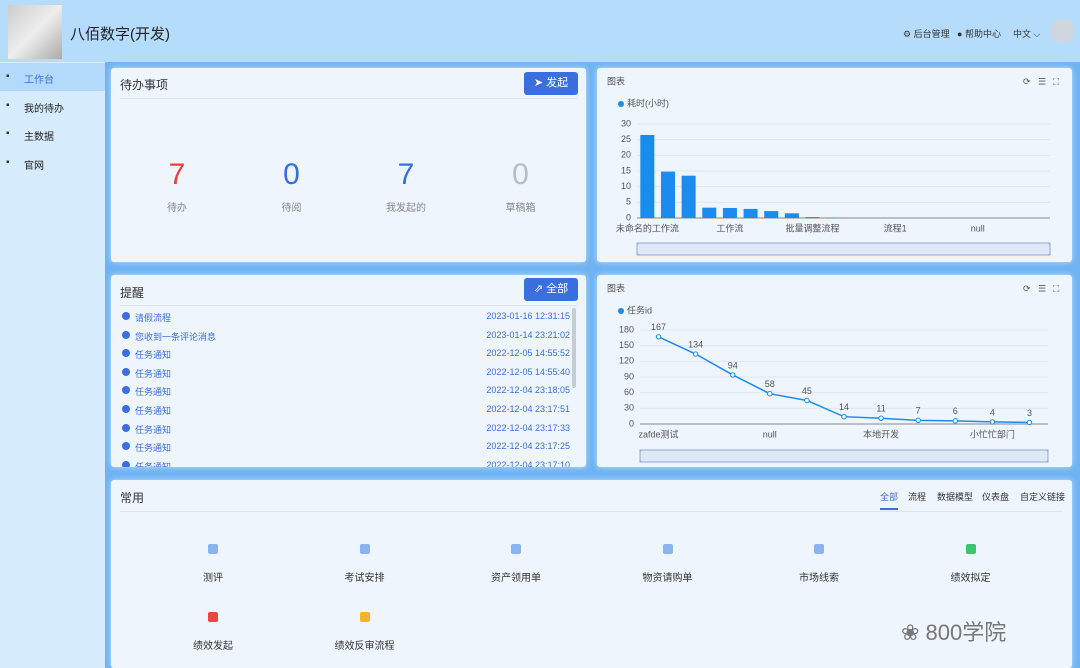 The width and height of the screenshot is (1080, 668). I want to click on data-label: 45, so click(807, 391).